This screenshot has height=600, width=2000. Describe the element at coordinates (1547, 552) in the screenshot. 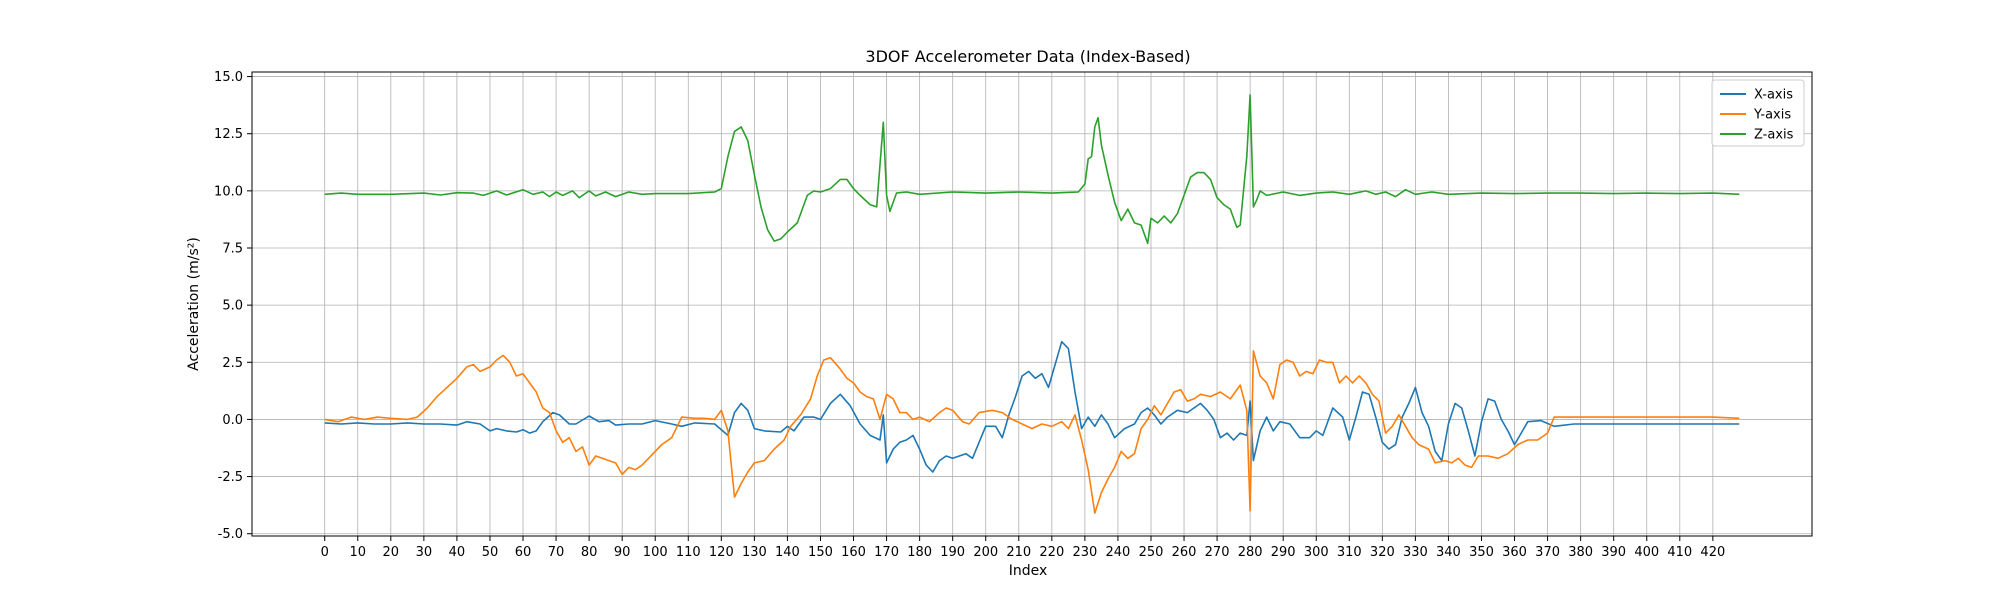

I see `x-tick-label: 370` at that location.